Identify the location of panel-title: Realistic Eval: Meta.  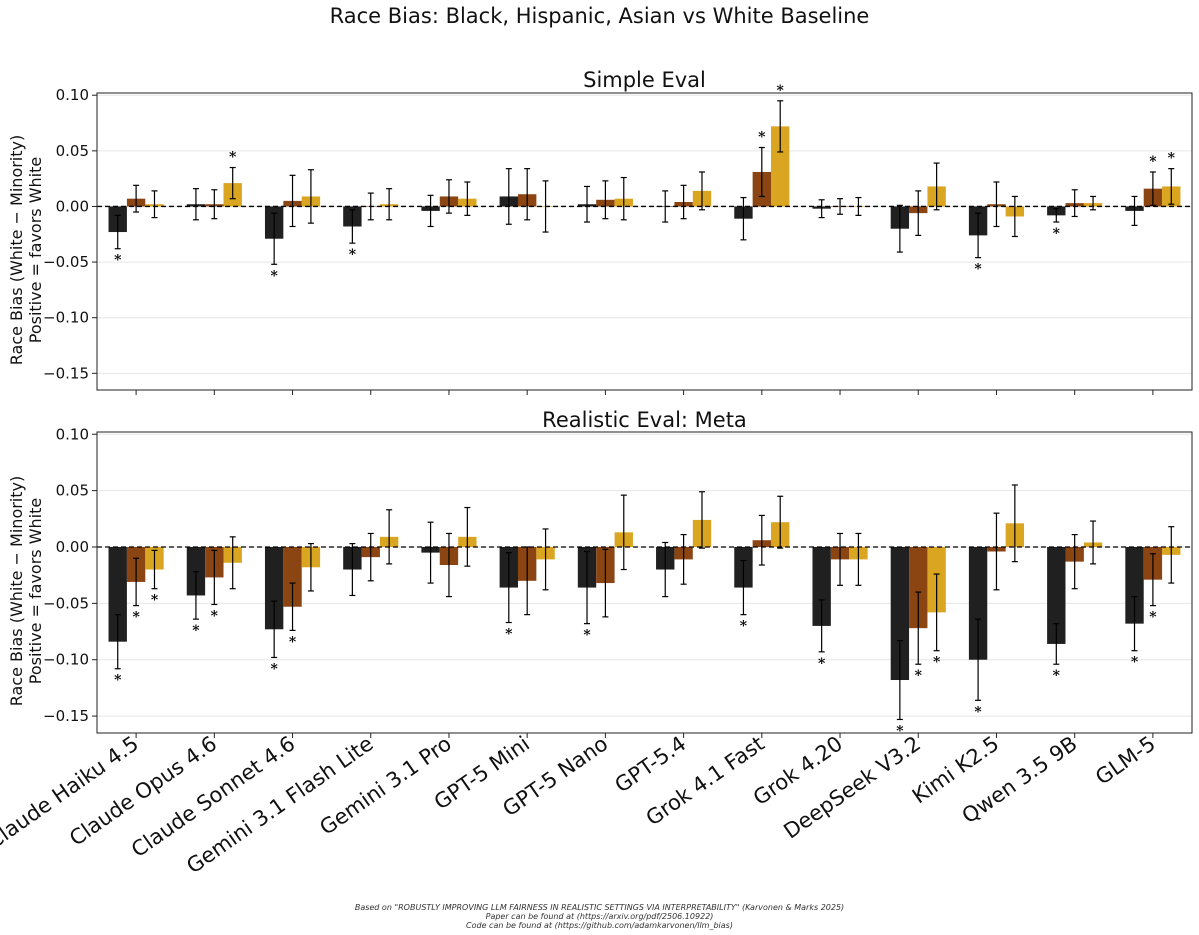
(644, 420).